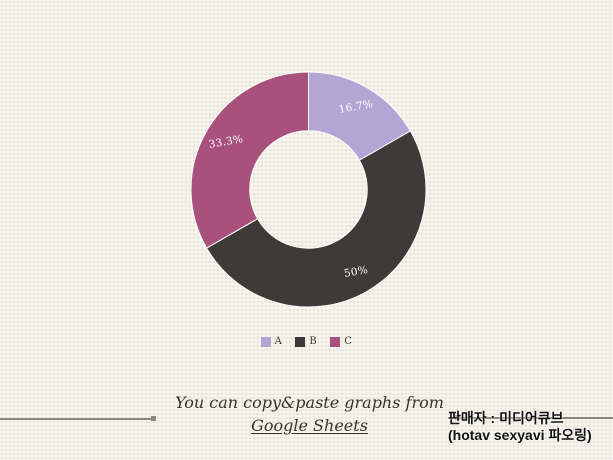  Describe the element at coordinates (265, 341) in the screenshot. I see `legend-swatch-A` at that location.